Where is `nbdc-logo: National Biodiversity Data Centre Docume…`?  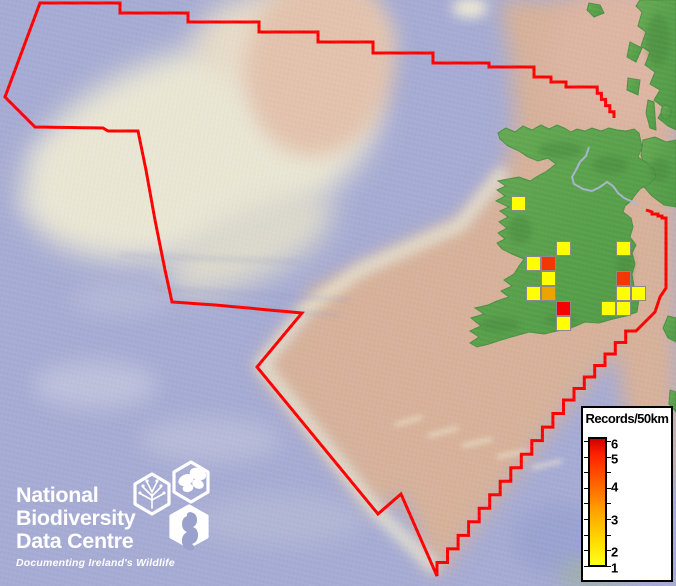 nbdc-logo: National Biodiversity Data Centre Docume… is located at coordinates (95, 526).